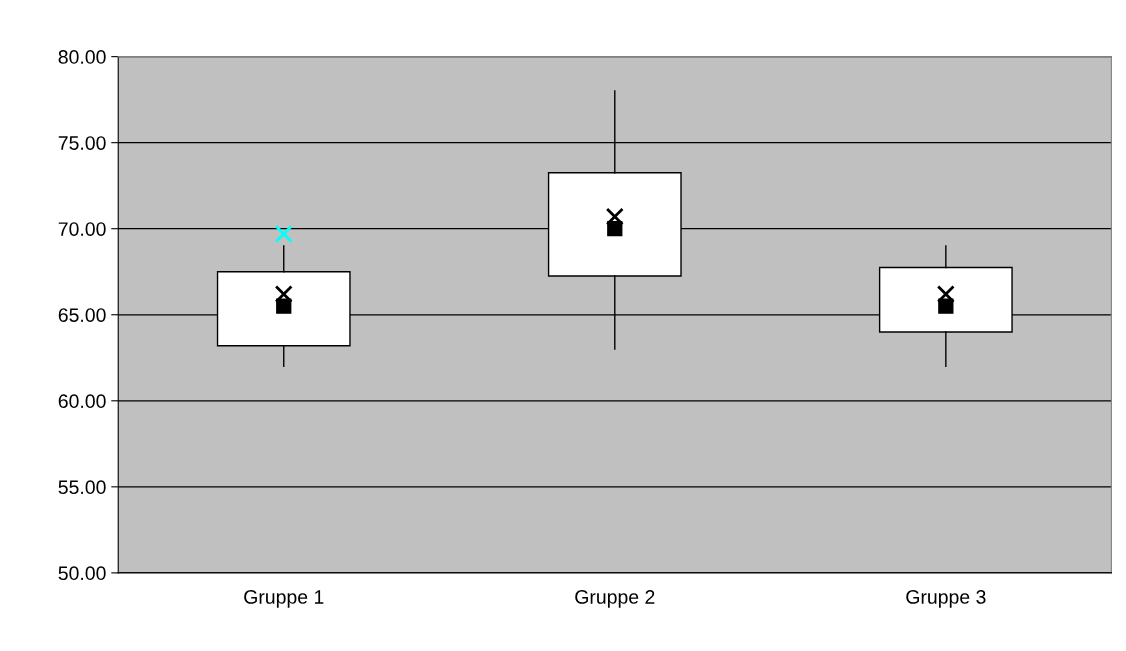 This screenshot has height=651, width=1126. What do you see at coordinates (82, 57) in the screenshot?
I see `y-tick-label: 80.00` at bounding box center [82, 57].